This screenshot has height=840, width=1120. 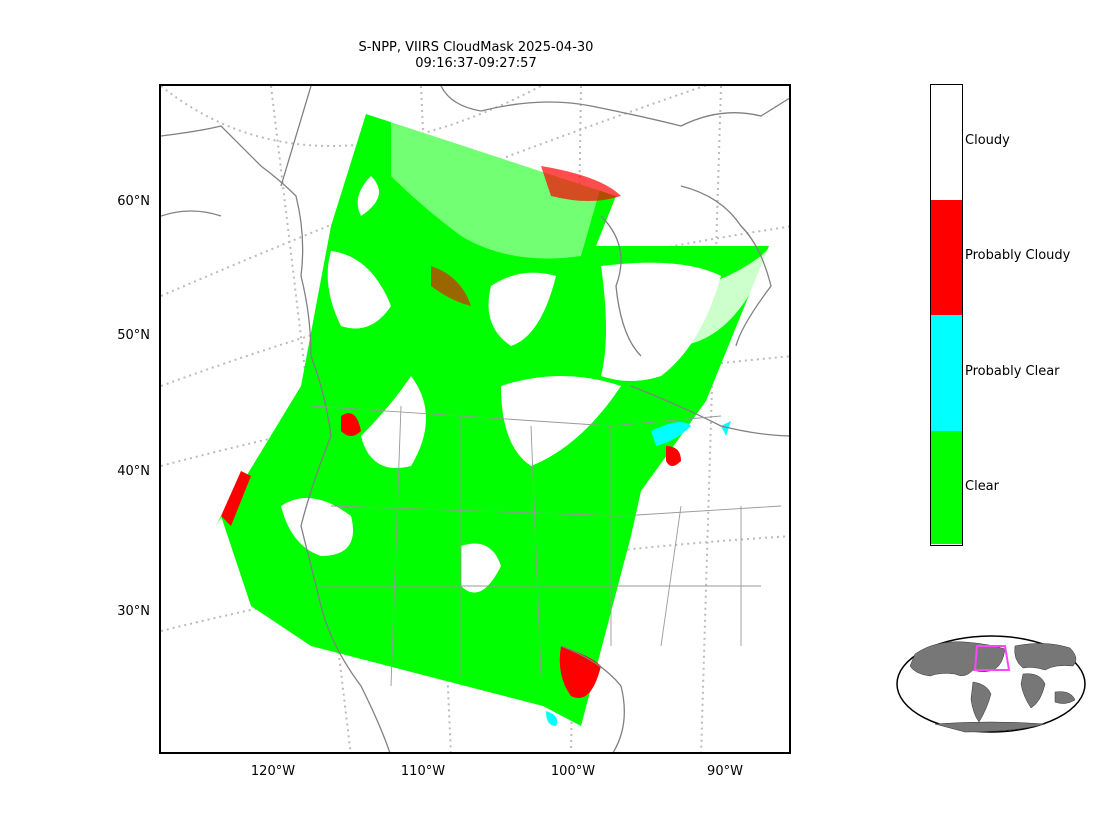 I want to click on colorbar-probably-cloudy, so click(x=946, y=257).